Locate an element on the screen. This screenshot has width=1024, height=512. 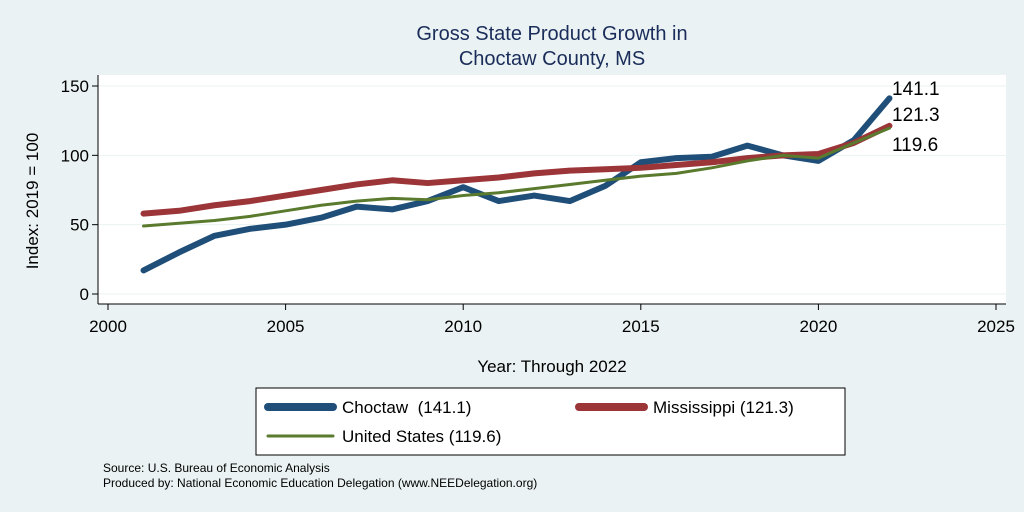
chart-title-line-2: Choctaw County, MS is located at coordinates (552, 59).